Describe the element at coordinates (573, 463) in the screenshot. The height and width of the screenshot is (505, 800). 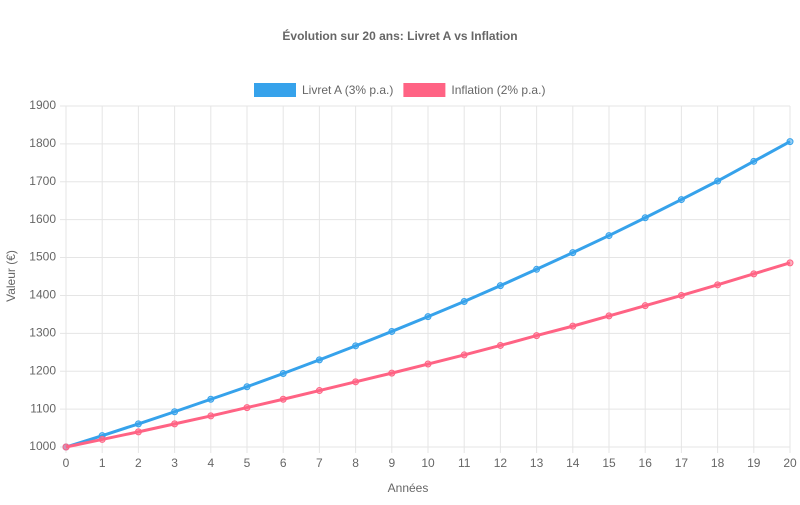
I see `x-tick-label: 14` at that location.